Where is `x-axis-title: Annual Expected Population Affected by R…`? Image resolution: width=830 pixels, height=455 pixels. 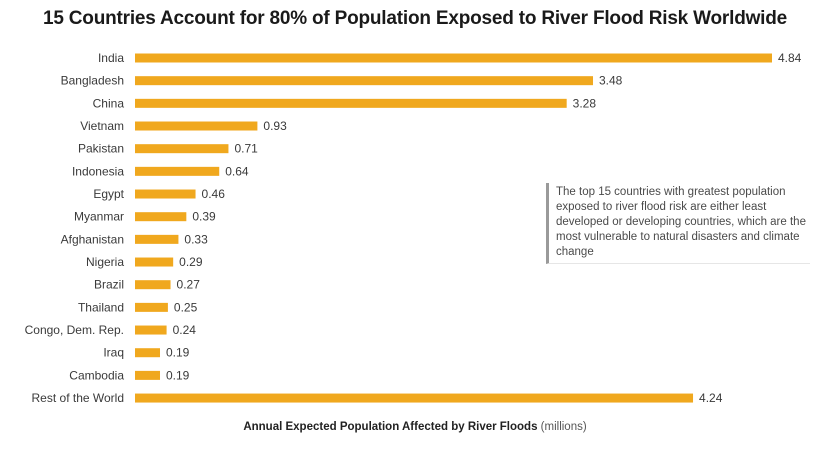 x-axis-title: Annual Expected Population Affected by R… is located at coordinates (415, 427).